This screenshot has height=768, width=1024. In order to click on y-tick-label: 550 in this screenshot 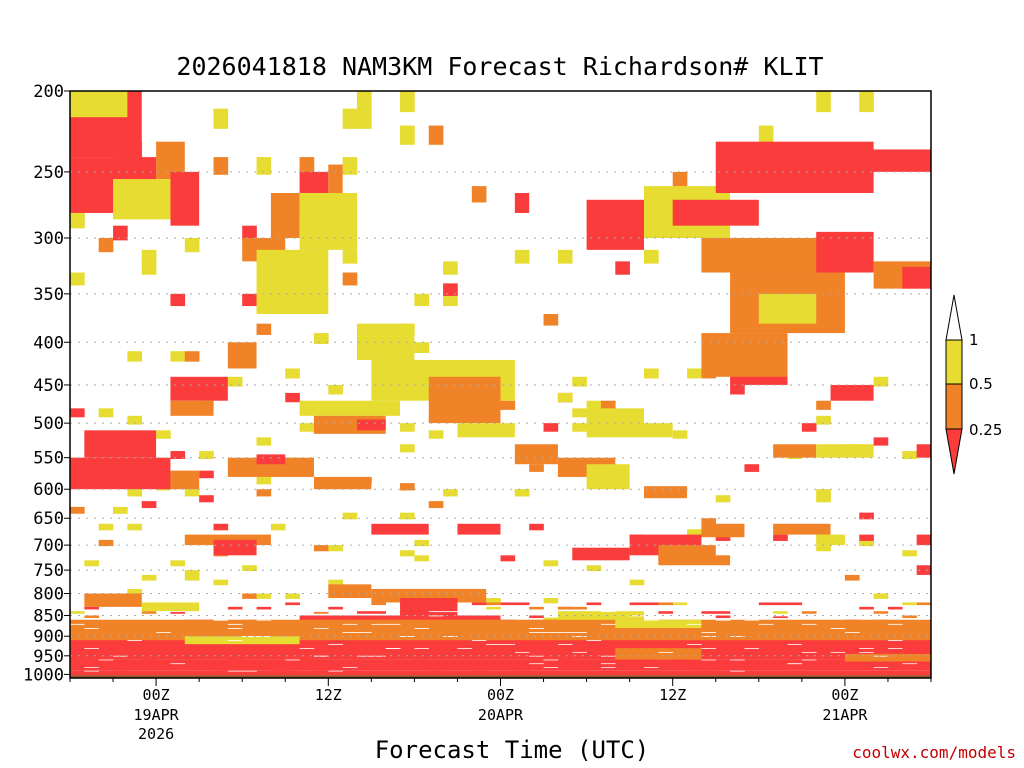, I will do `click(48, 459)`.